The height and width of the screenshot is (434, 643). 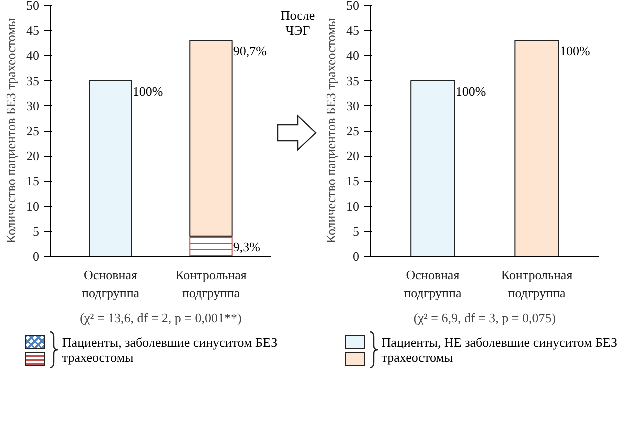 What do you see at coordinates (170, 350) in the screenshot?
I see `legend-label: Пациенты, заболевшие синуситом БЕЗ трахеостомы` at bounding box center [170, 350].